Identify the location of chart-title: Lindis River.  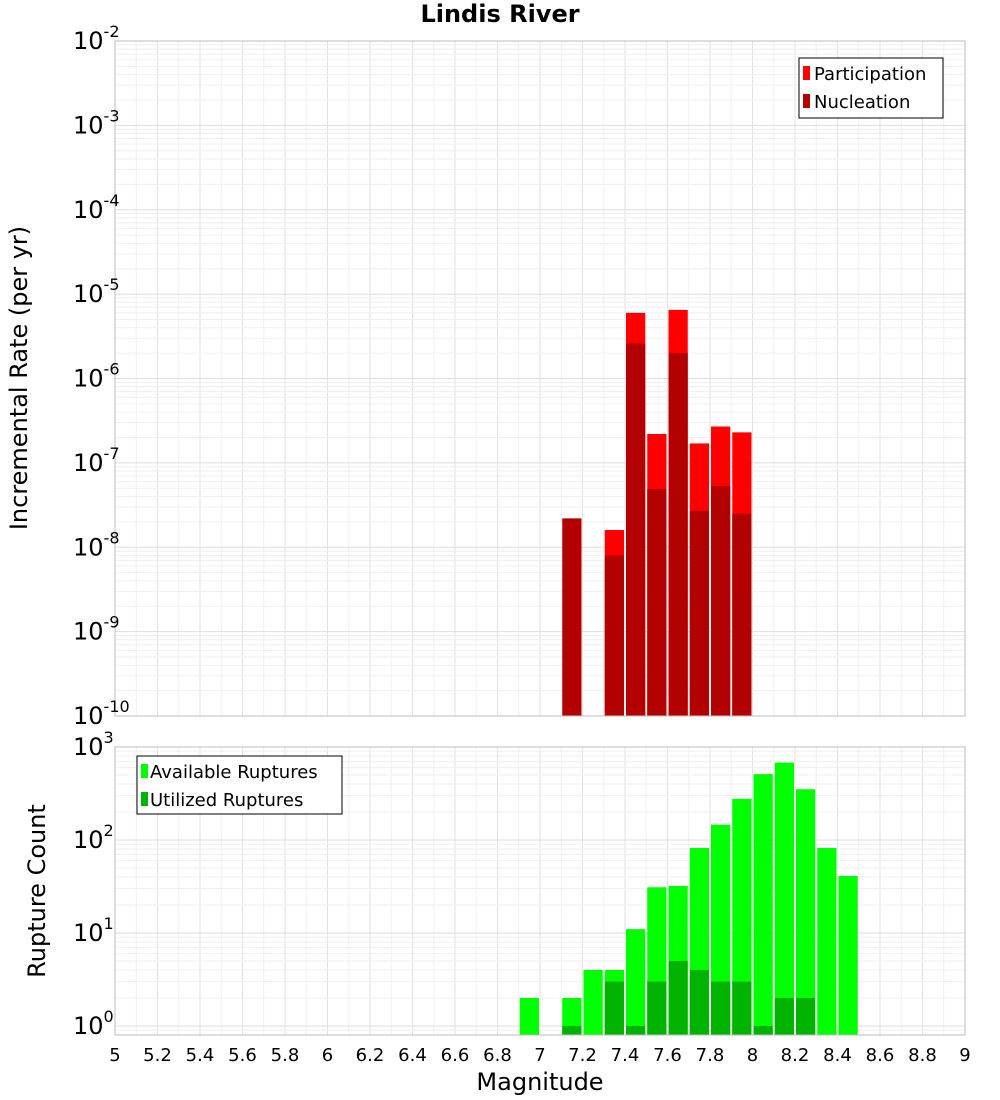
(499, 14).